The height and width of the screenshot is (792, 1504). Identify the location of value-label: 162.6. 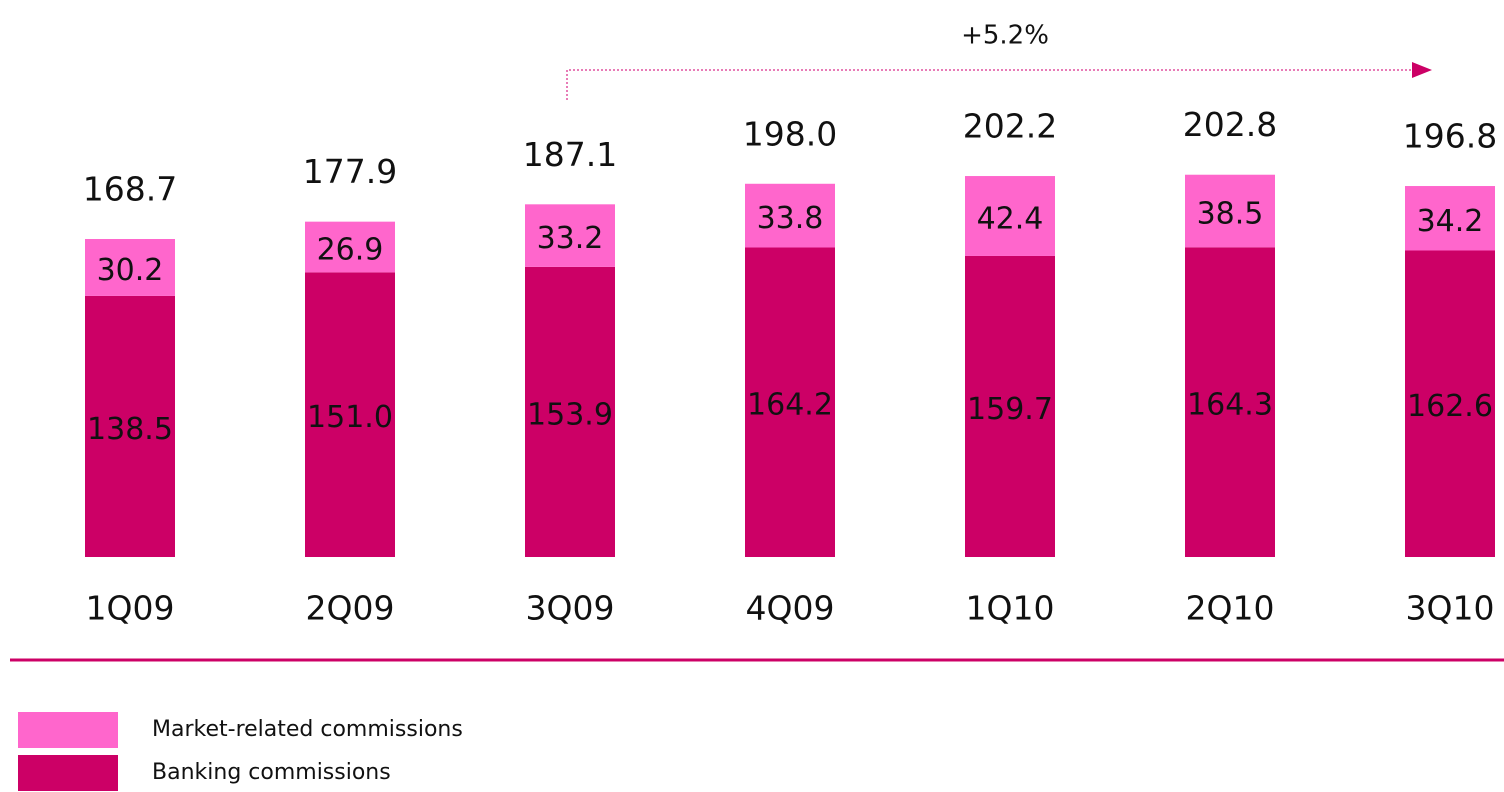
(1450, 406).